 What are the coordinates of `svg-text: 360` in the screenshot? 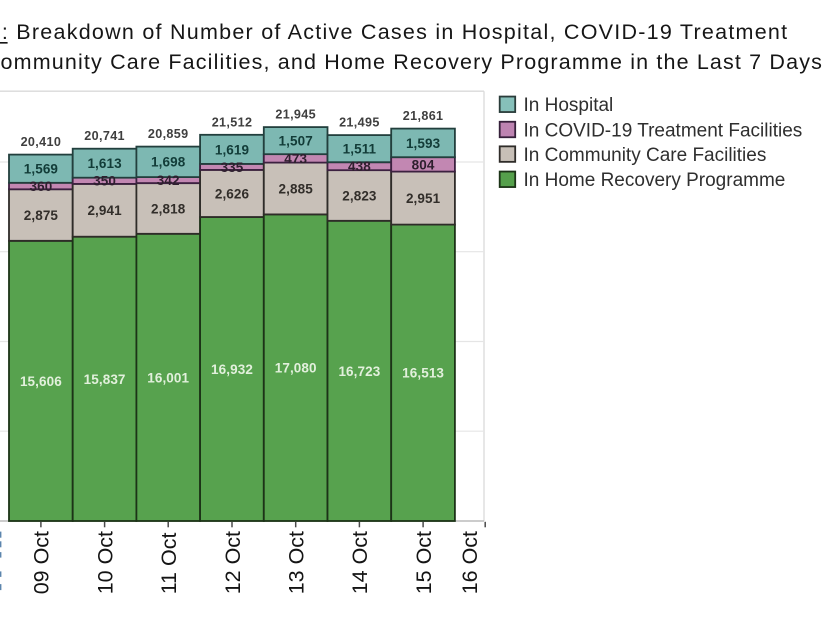 It's located at (40, 186).